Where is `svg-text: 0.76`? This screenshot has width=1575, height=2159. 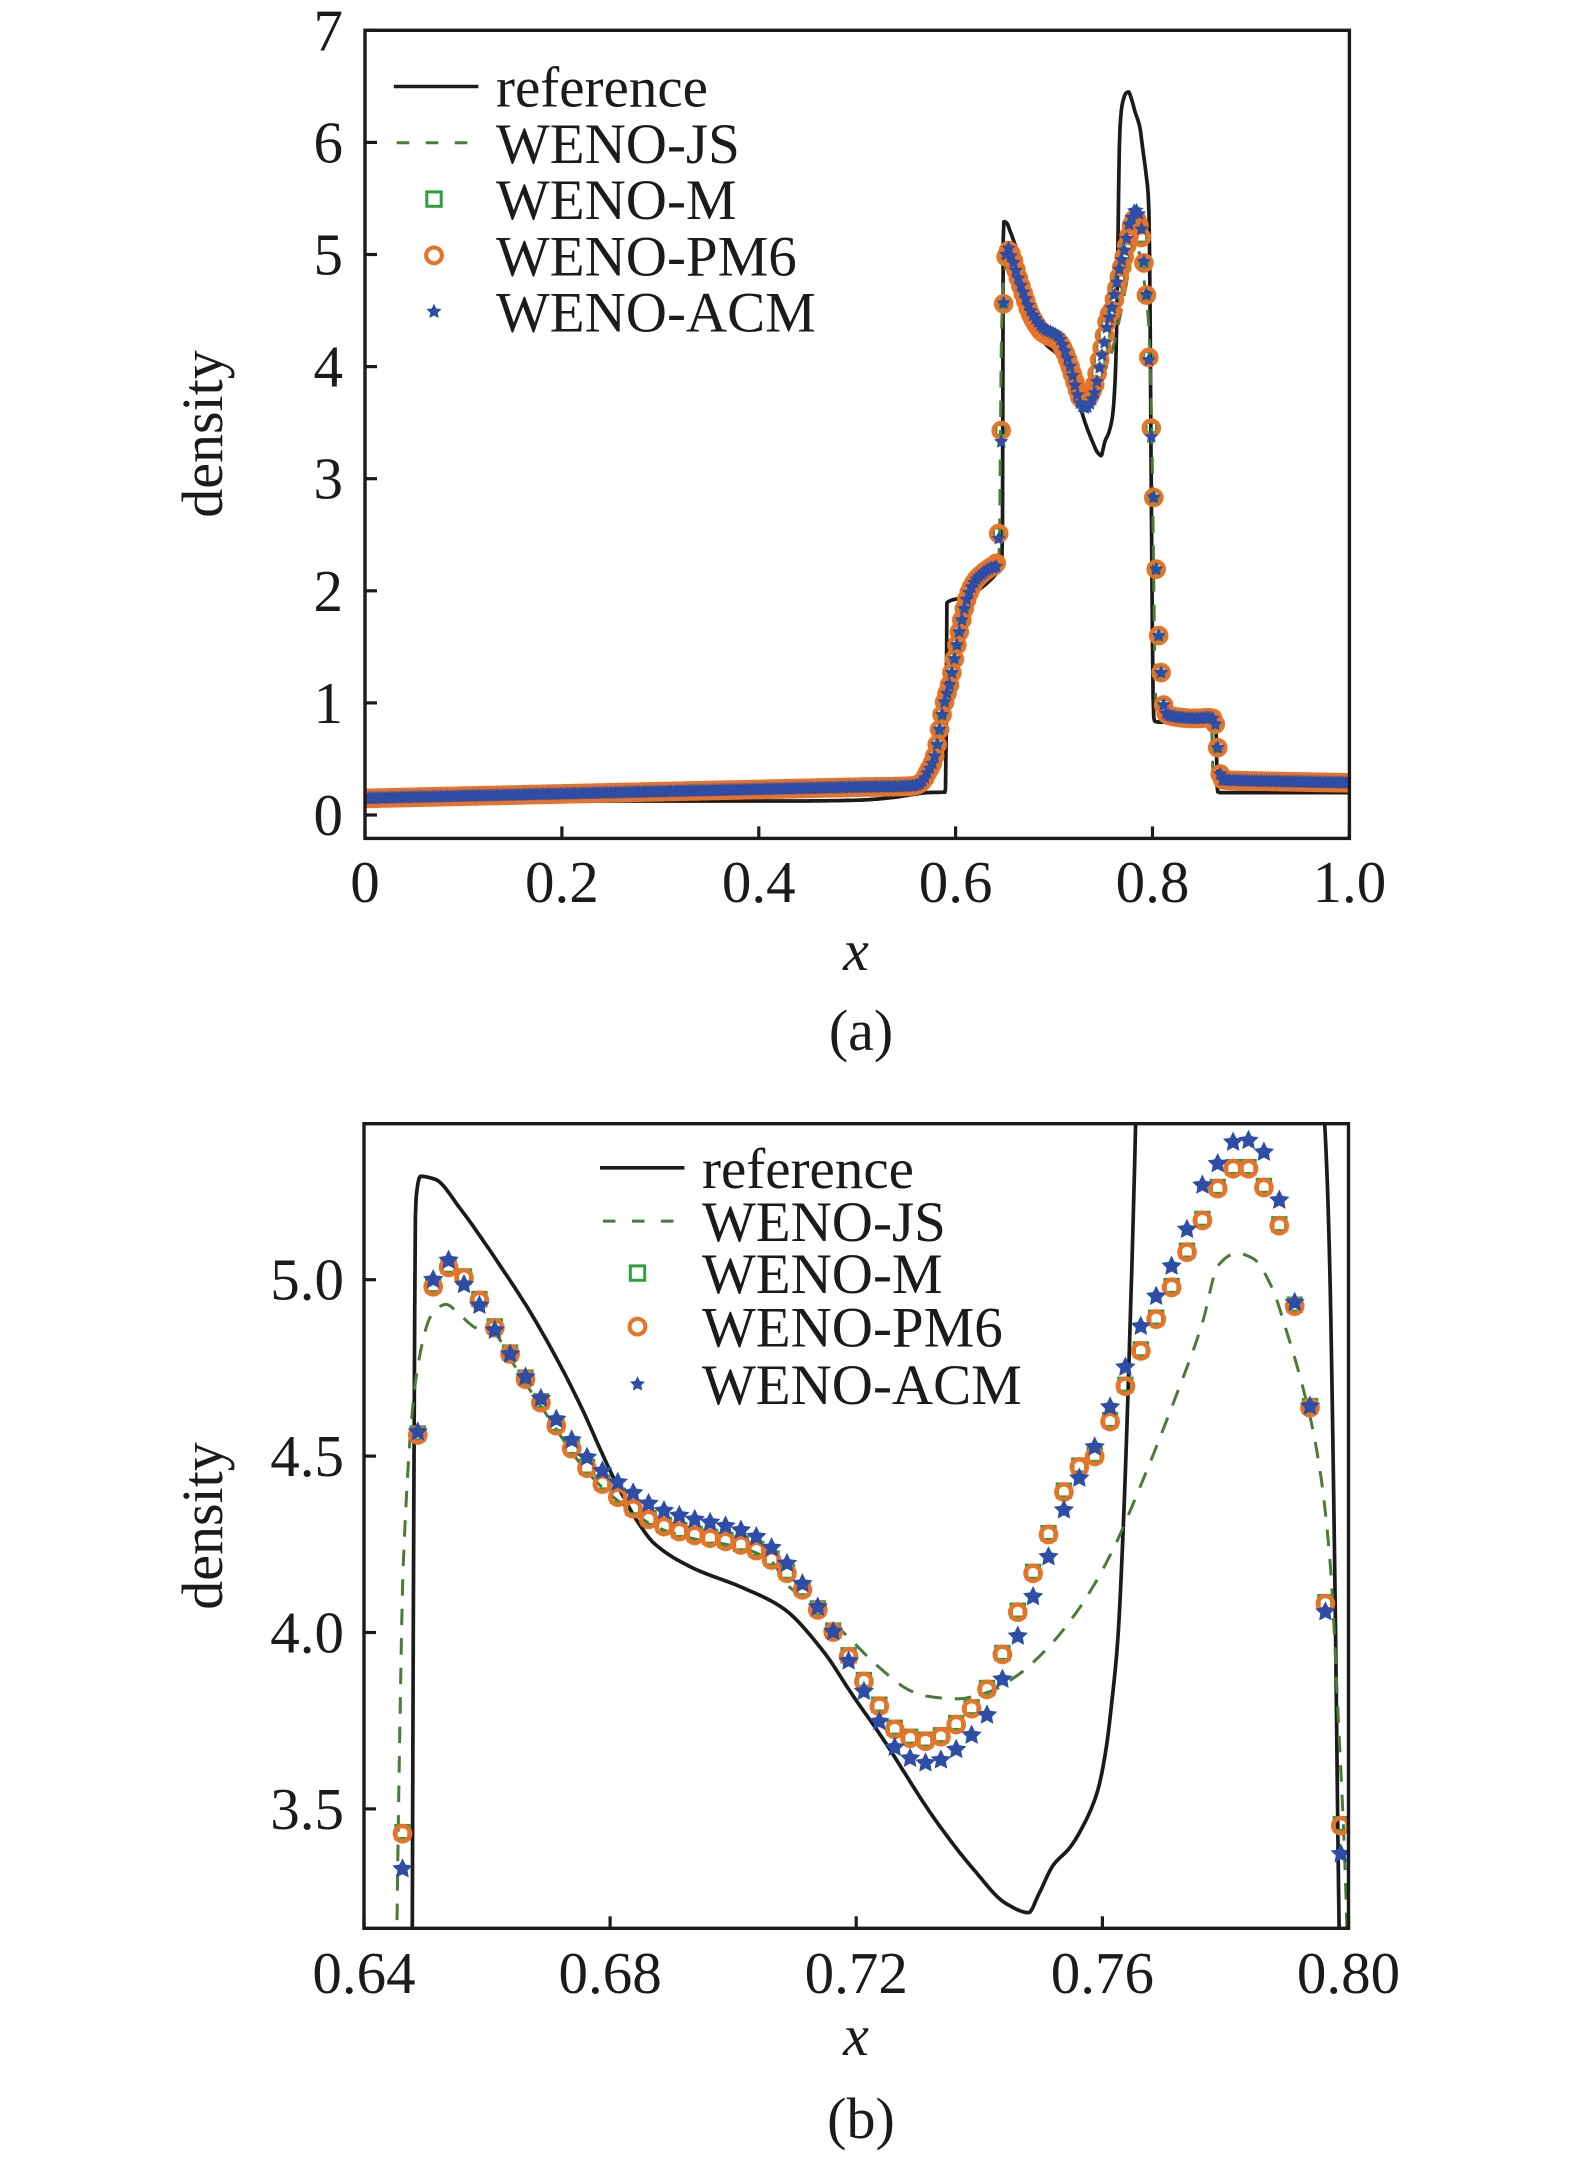
svg-text: 0.76 is located at coordinates (1102, 1973).